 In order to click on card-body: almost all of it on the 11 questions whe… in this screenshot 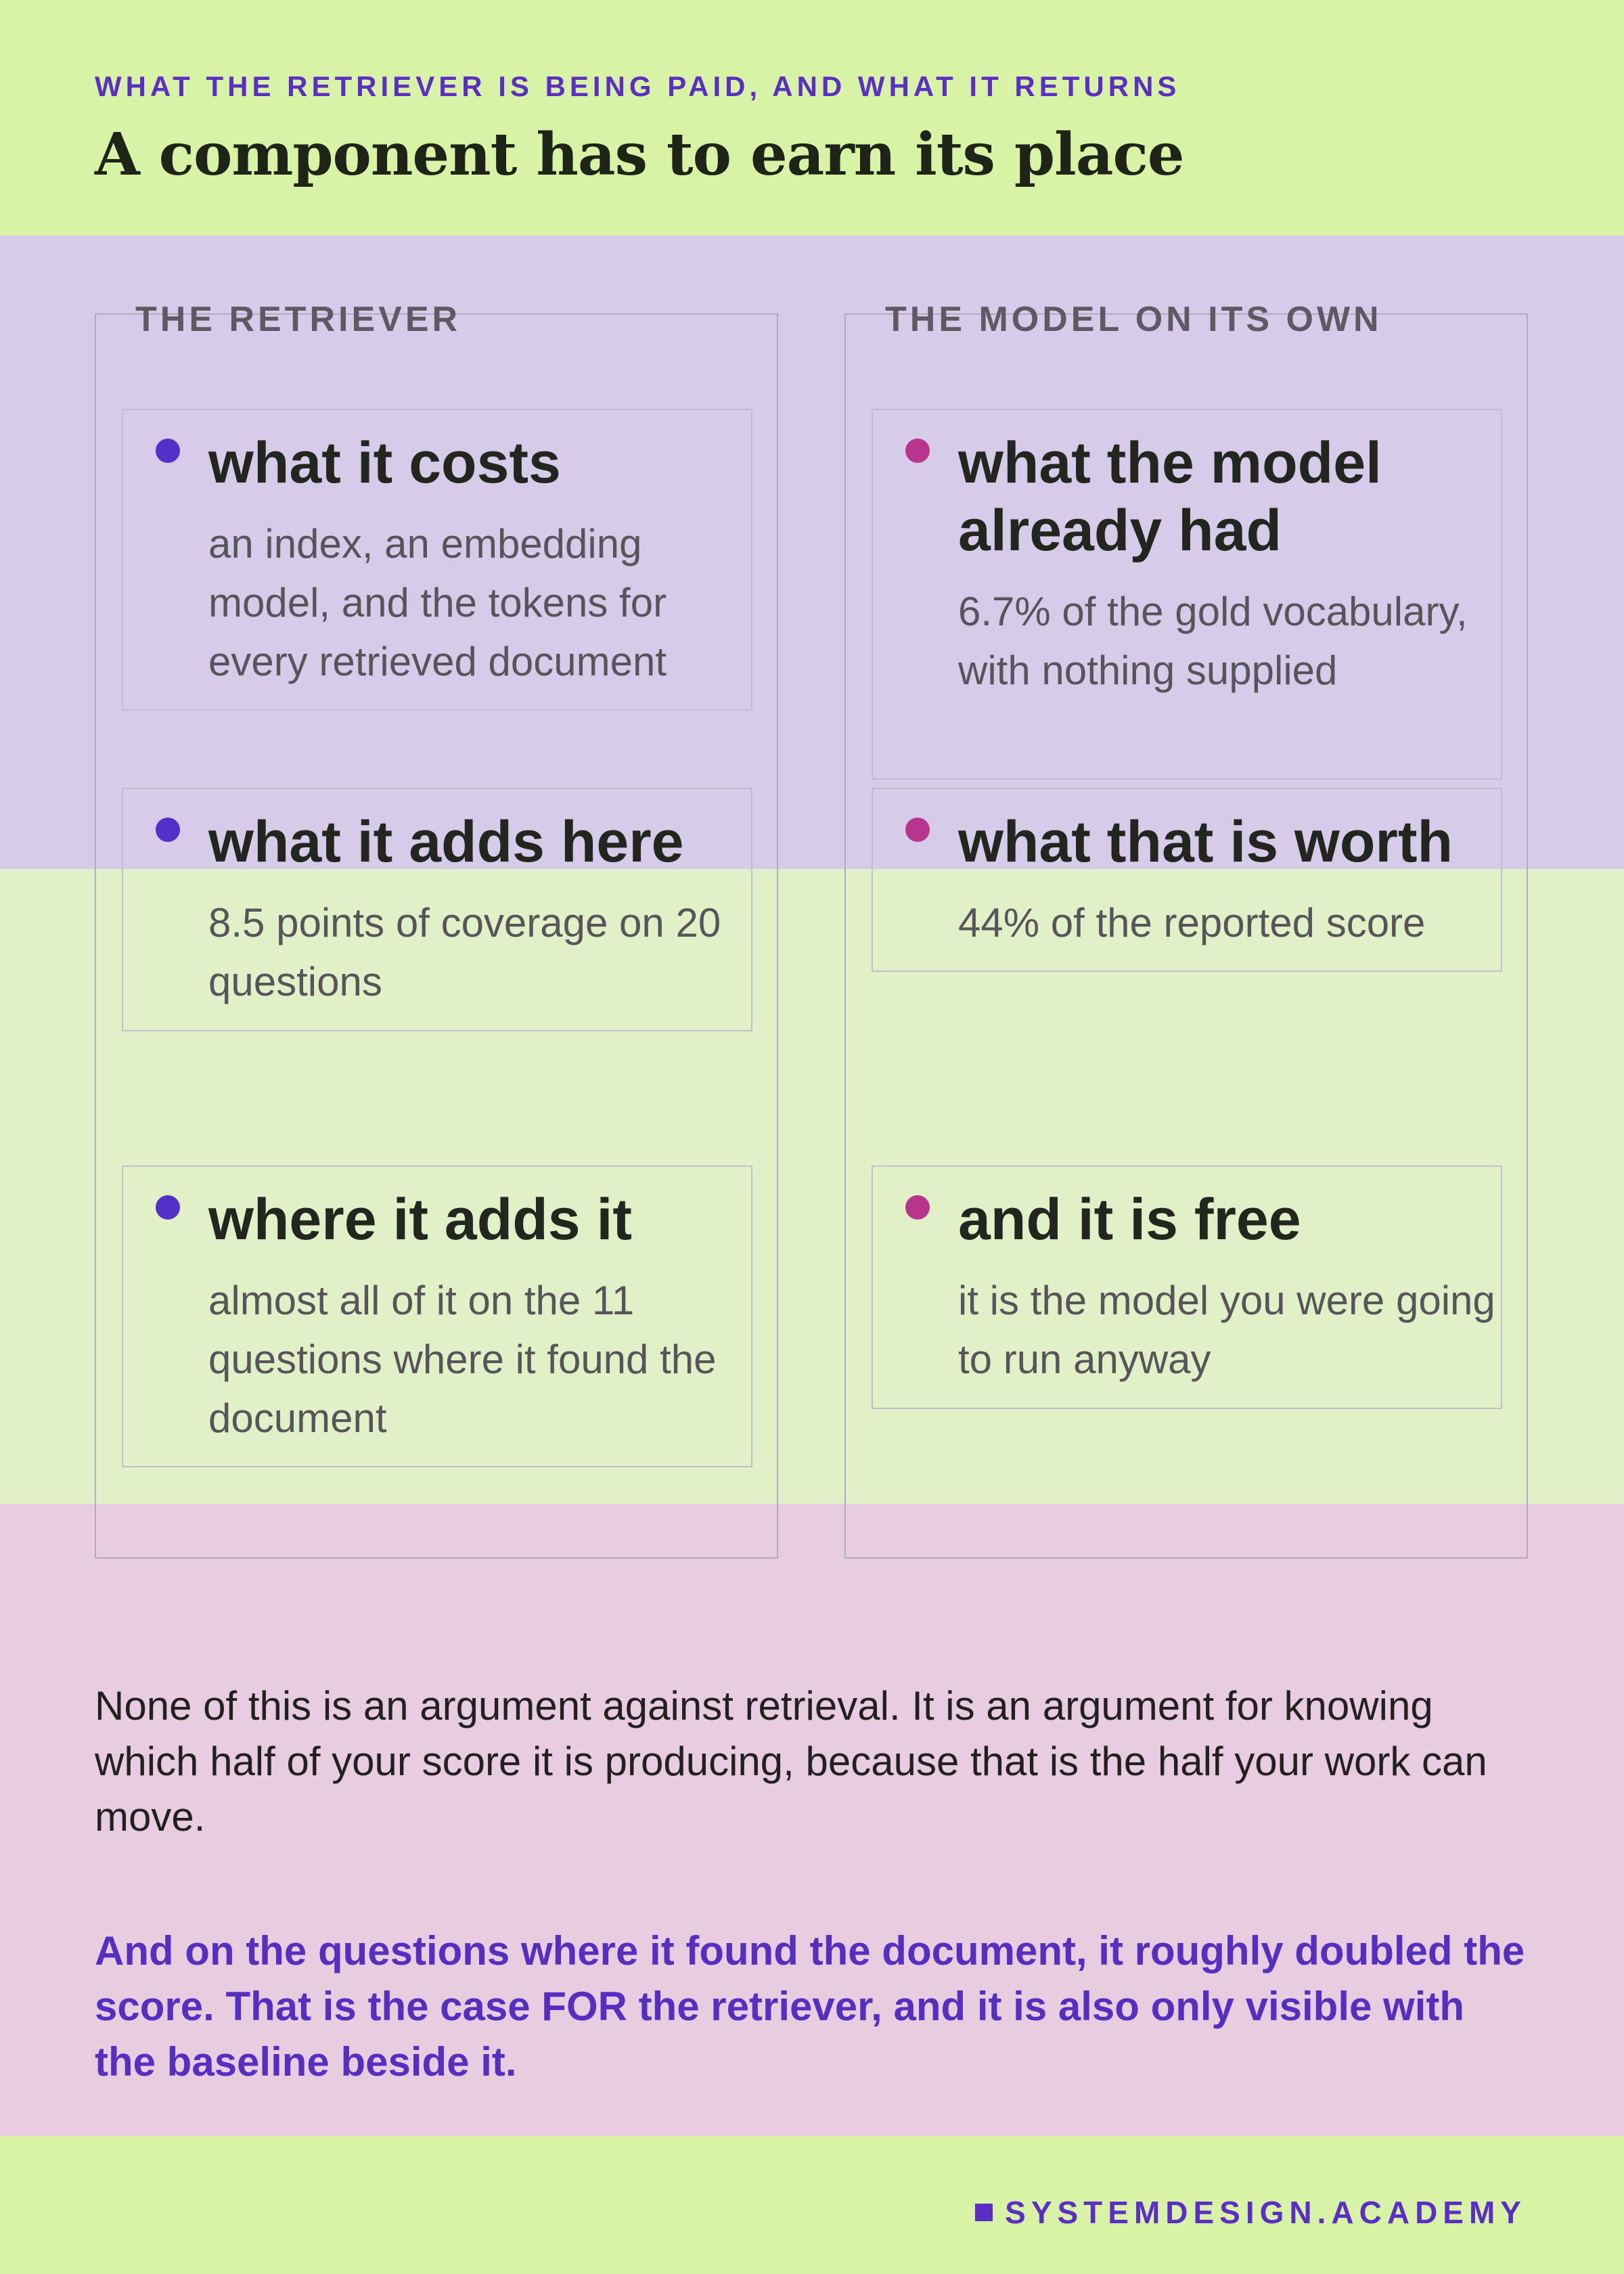, I will do `click(462, 1359)`.